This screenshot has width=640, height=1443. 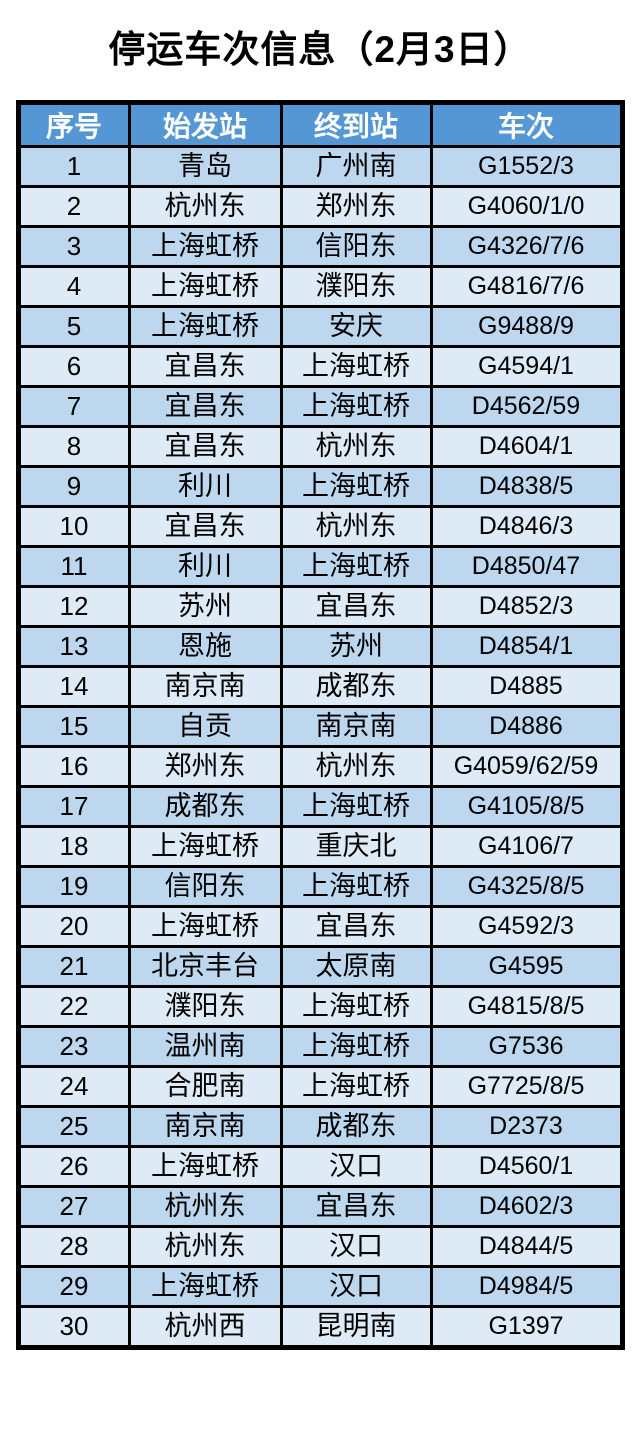 What do you see at coordinates (73, 1006) in the screenshot?
I see `serial-number-cell: 22` at bounding box center [73, 1006].